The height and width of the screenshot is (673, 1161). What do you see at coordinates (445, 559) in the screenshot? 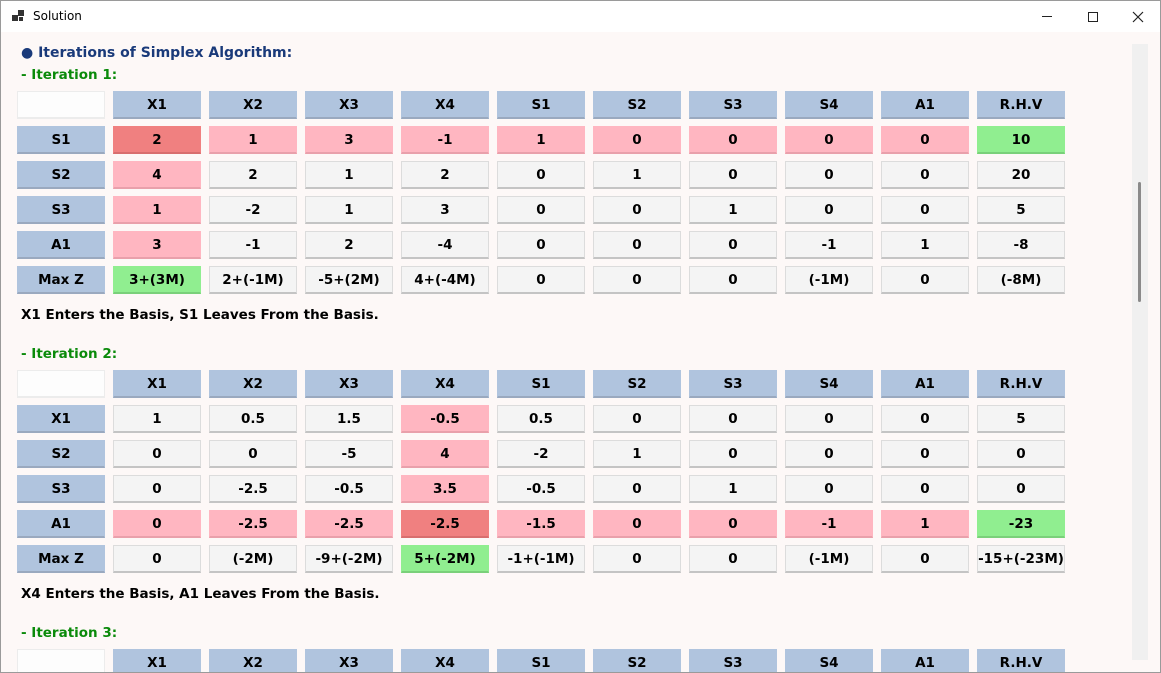
I see `table-cell: 5+(-2M)` at bounding box center [445, 559].